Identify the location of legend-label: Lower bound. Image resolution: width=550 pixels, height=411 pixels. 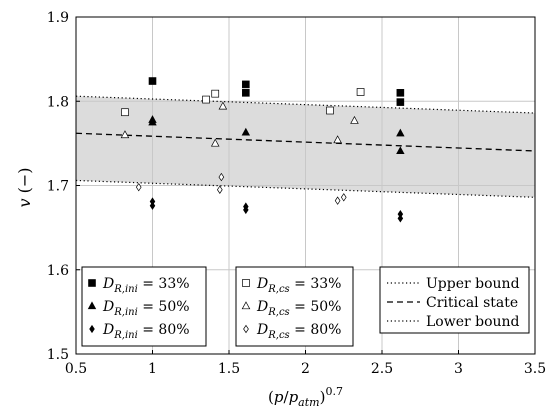
(473, 322).